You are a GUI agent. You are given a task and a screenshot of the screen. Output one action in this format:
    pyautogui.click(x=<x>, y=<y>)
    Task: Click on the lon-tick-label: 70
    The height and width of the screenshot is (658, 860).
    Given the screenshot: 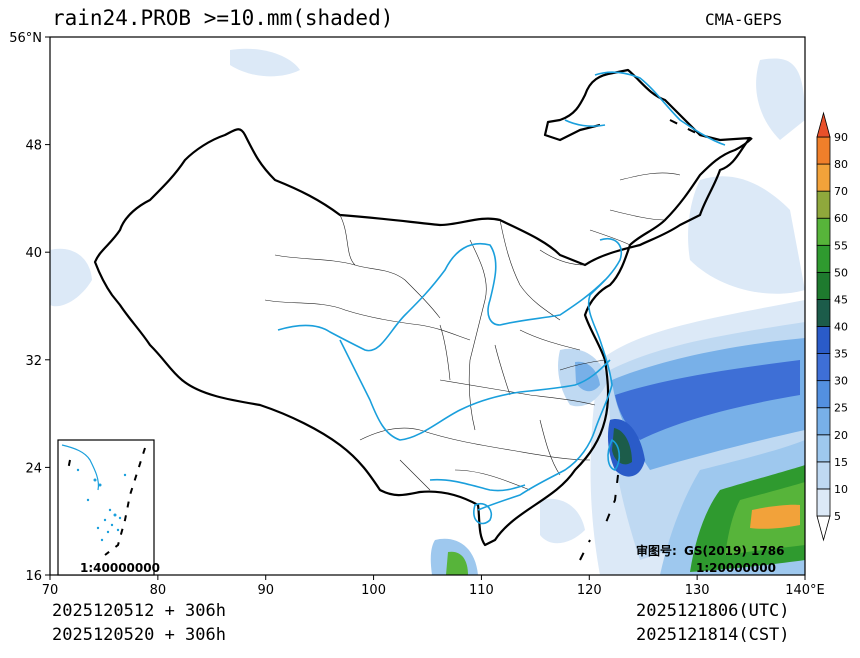 What is the action you would take?
    pyautogui.click(x=50, y=590)
    